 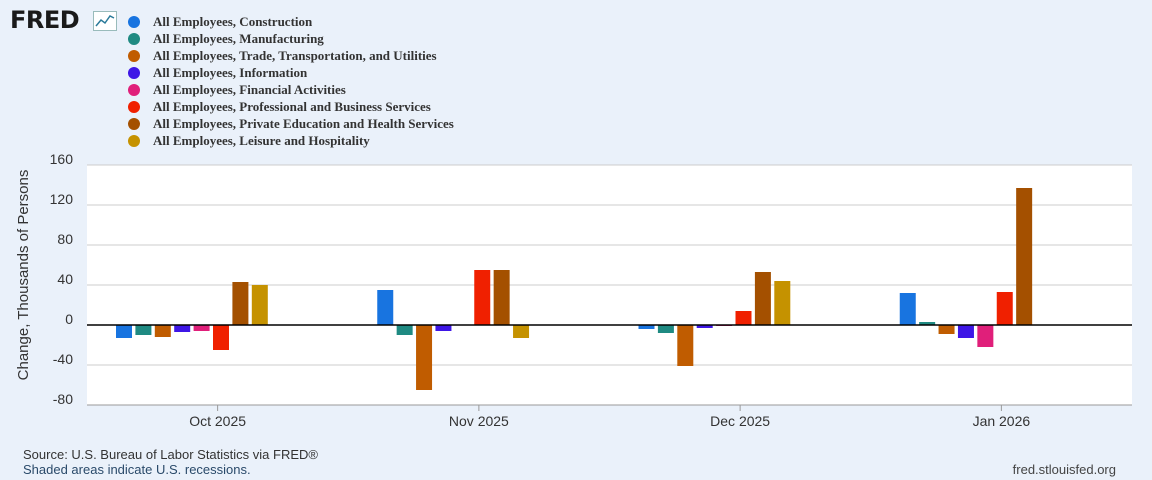 What do you see at coordinates (137, 469) in the screenshot?
I see `recession-note: Shaded areas indicate U.S. recessions.` at bounding box center [137, 469].